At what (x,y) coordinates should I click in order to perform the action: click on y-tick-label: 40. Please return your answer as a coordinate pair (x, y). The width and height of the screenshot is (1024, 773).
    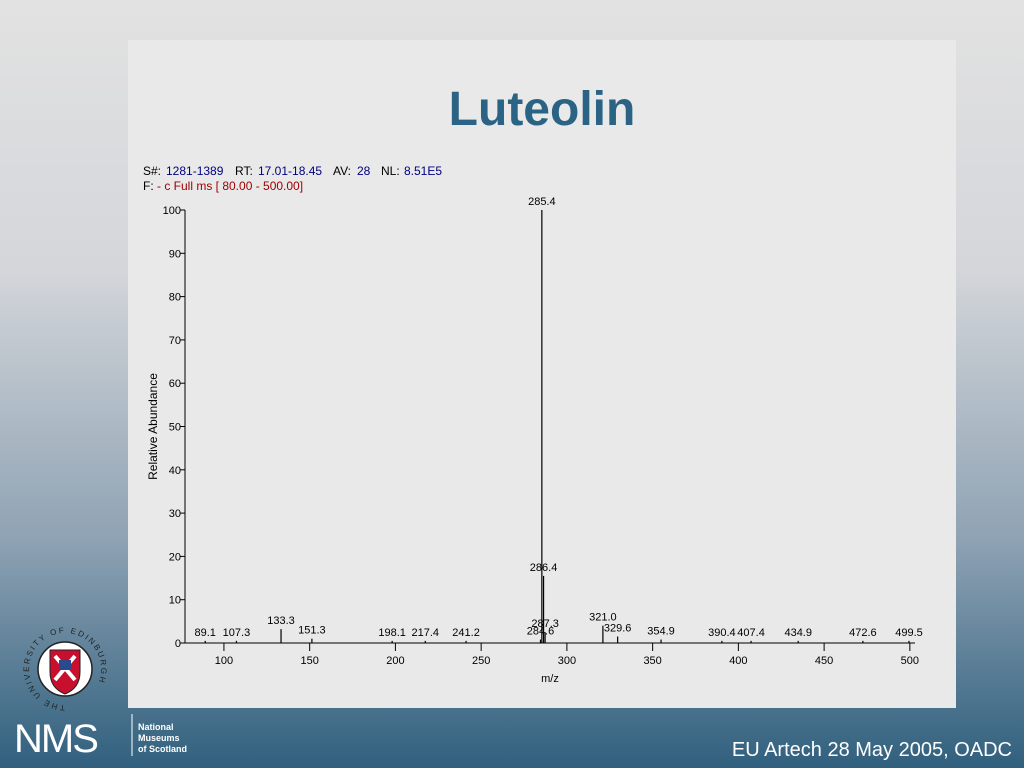
    Looking at the image, I should click on (175, 471).